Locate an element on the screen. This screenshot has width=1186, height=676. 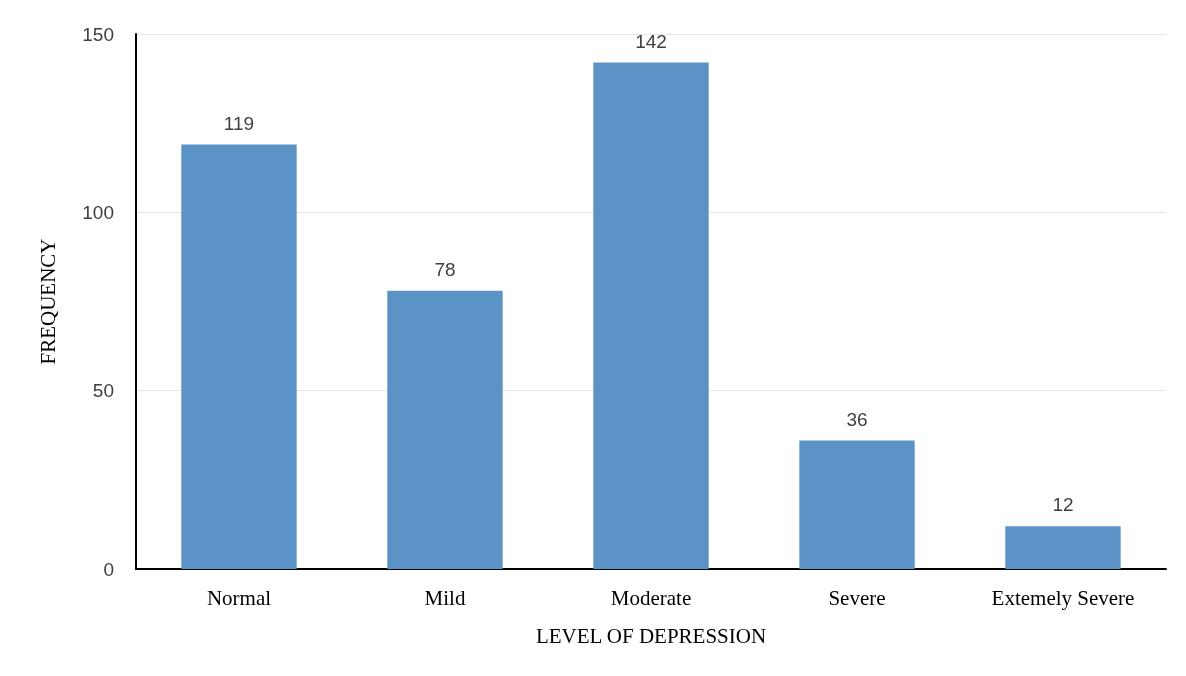
x-axis-title: LEVEL OF DEPRESSION is located at coordinates (651, 635).